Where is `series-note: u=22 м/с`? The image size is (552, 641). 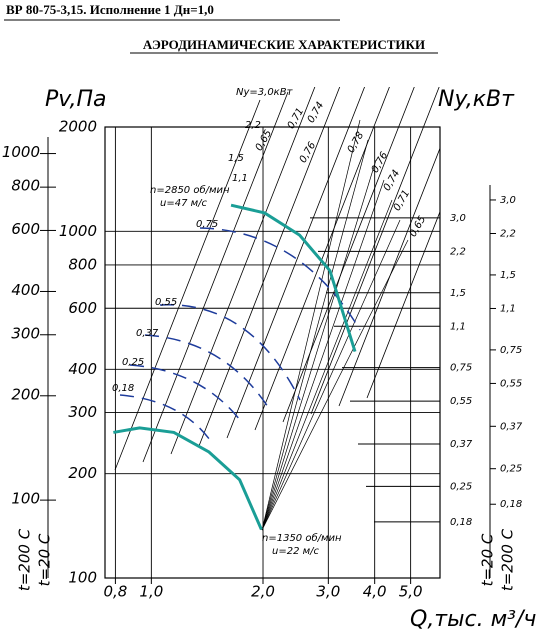 series-note: u=22 м/с is located at coordinates (296, 551).